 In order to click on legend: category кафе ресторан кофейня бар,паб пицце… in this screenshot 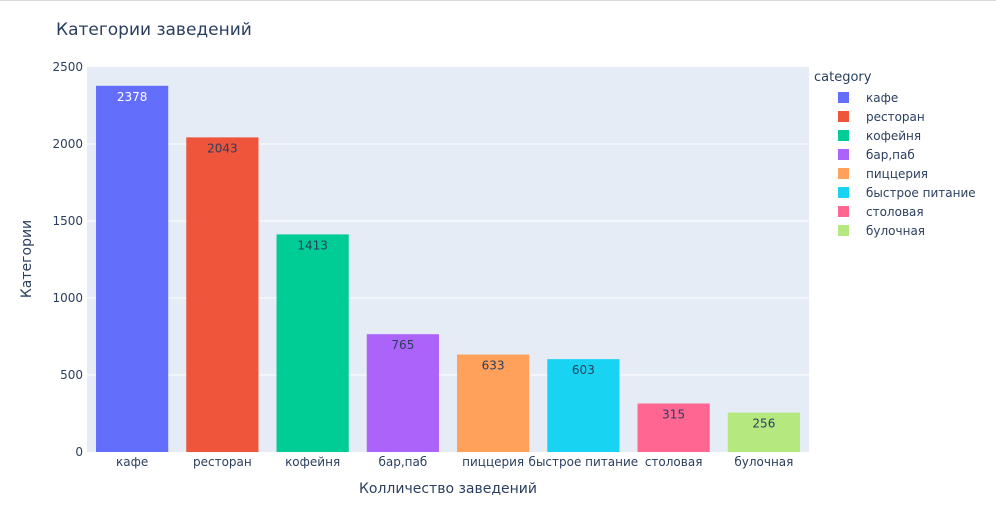, I will do `click(895, 155)`.